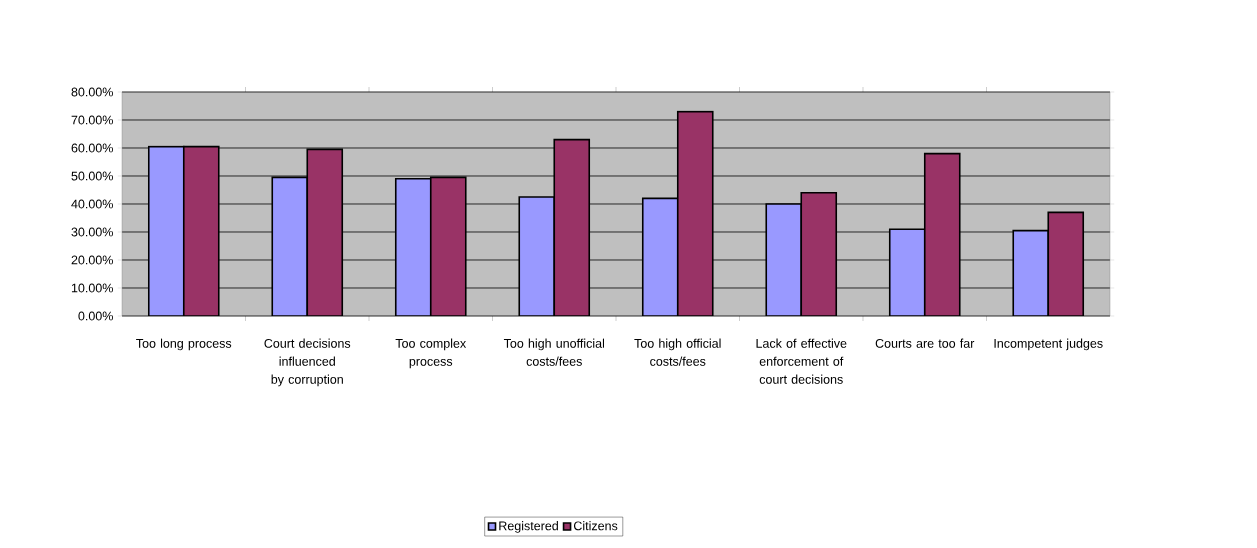 The width and height of the screenshot is (1257, 548). Describe the element at coordinates (307, 362) in the screenshot. I see `x-tick-label: Court decisions influenced by corruption` at that location.